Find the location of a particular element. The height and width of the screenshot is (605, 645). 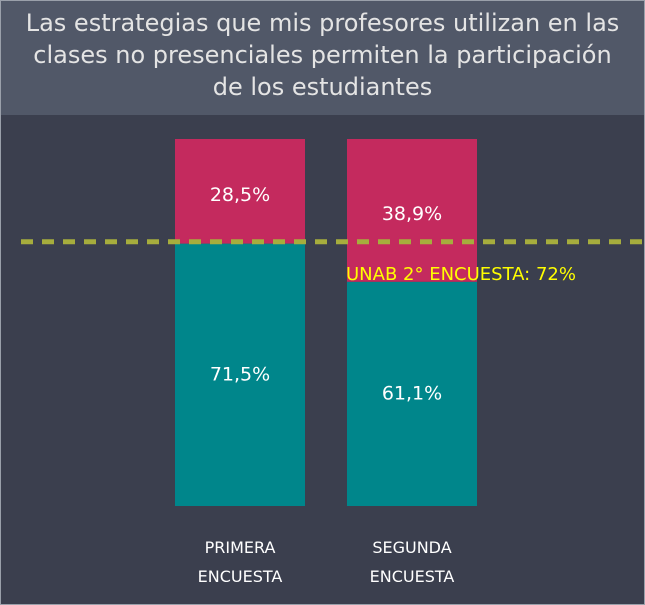

value-label: 61,1% is located at coordinates (412, 393).